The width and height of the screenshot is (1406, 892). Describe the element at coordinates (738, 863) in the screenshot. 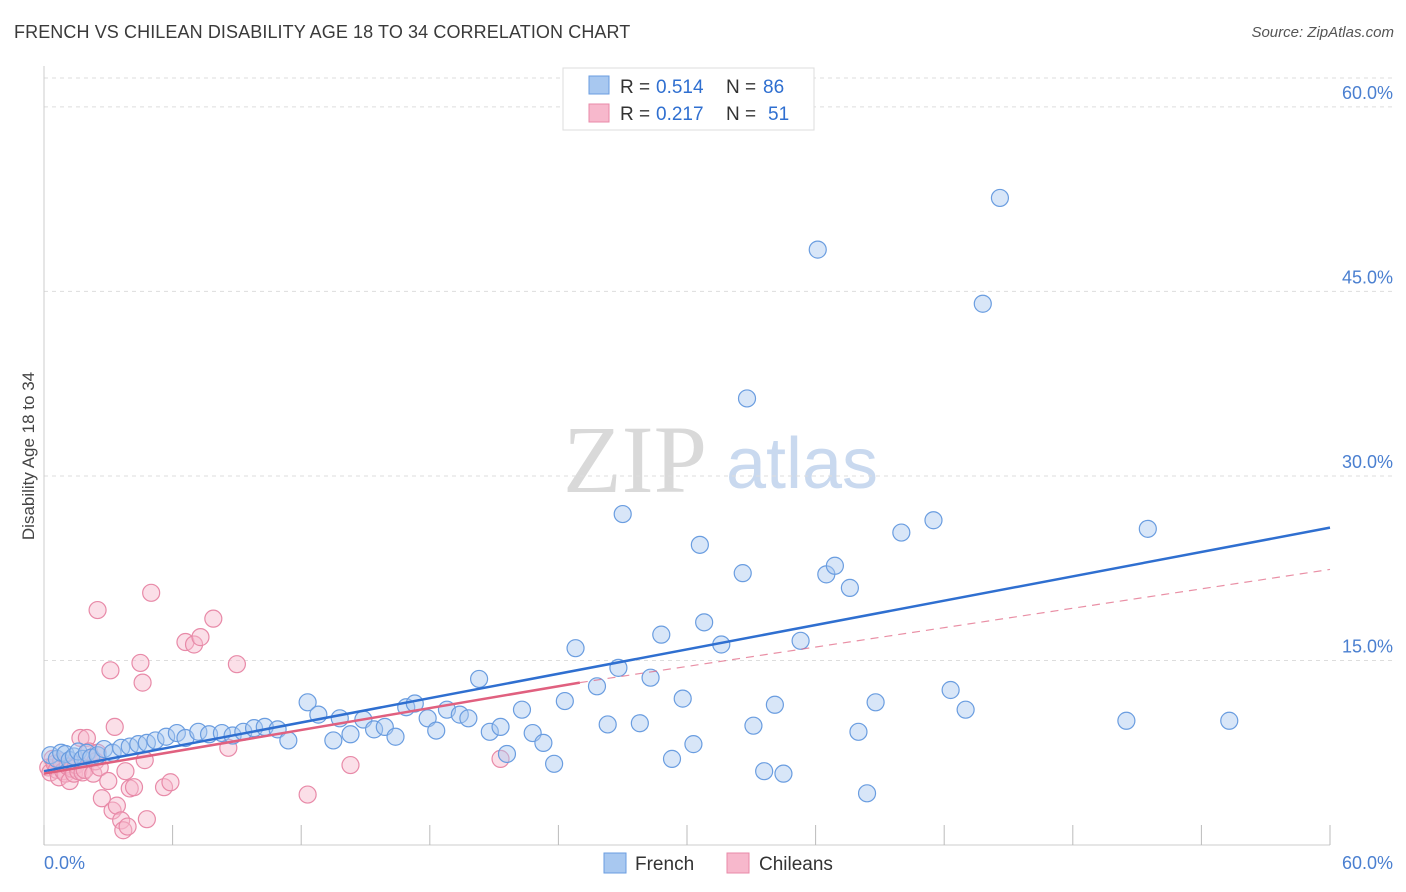

I see `bottom-legend-swatch-chileans` at that location.